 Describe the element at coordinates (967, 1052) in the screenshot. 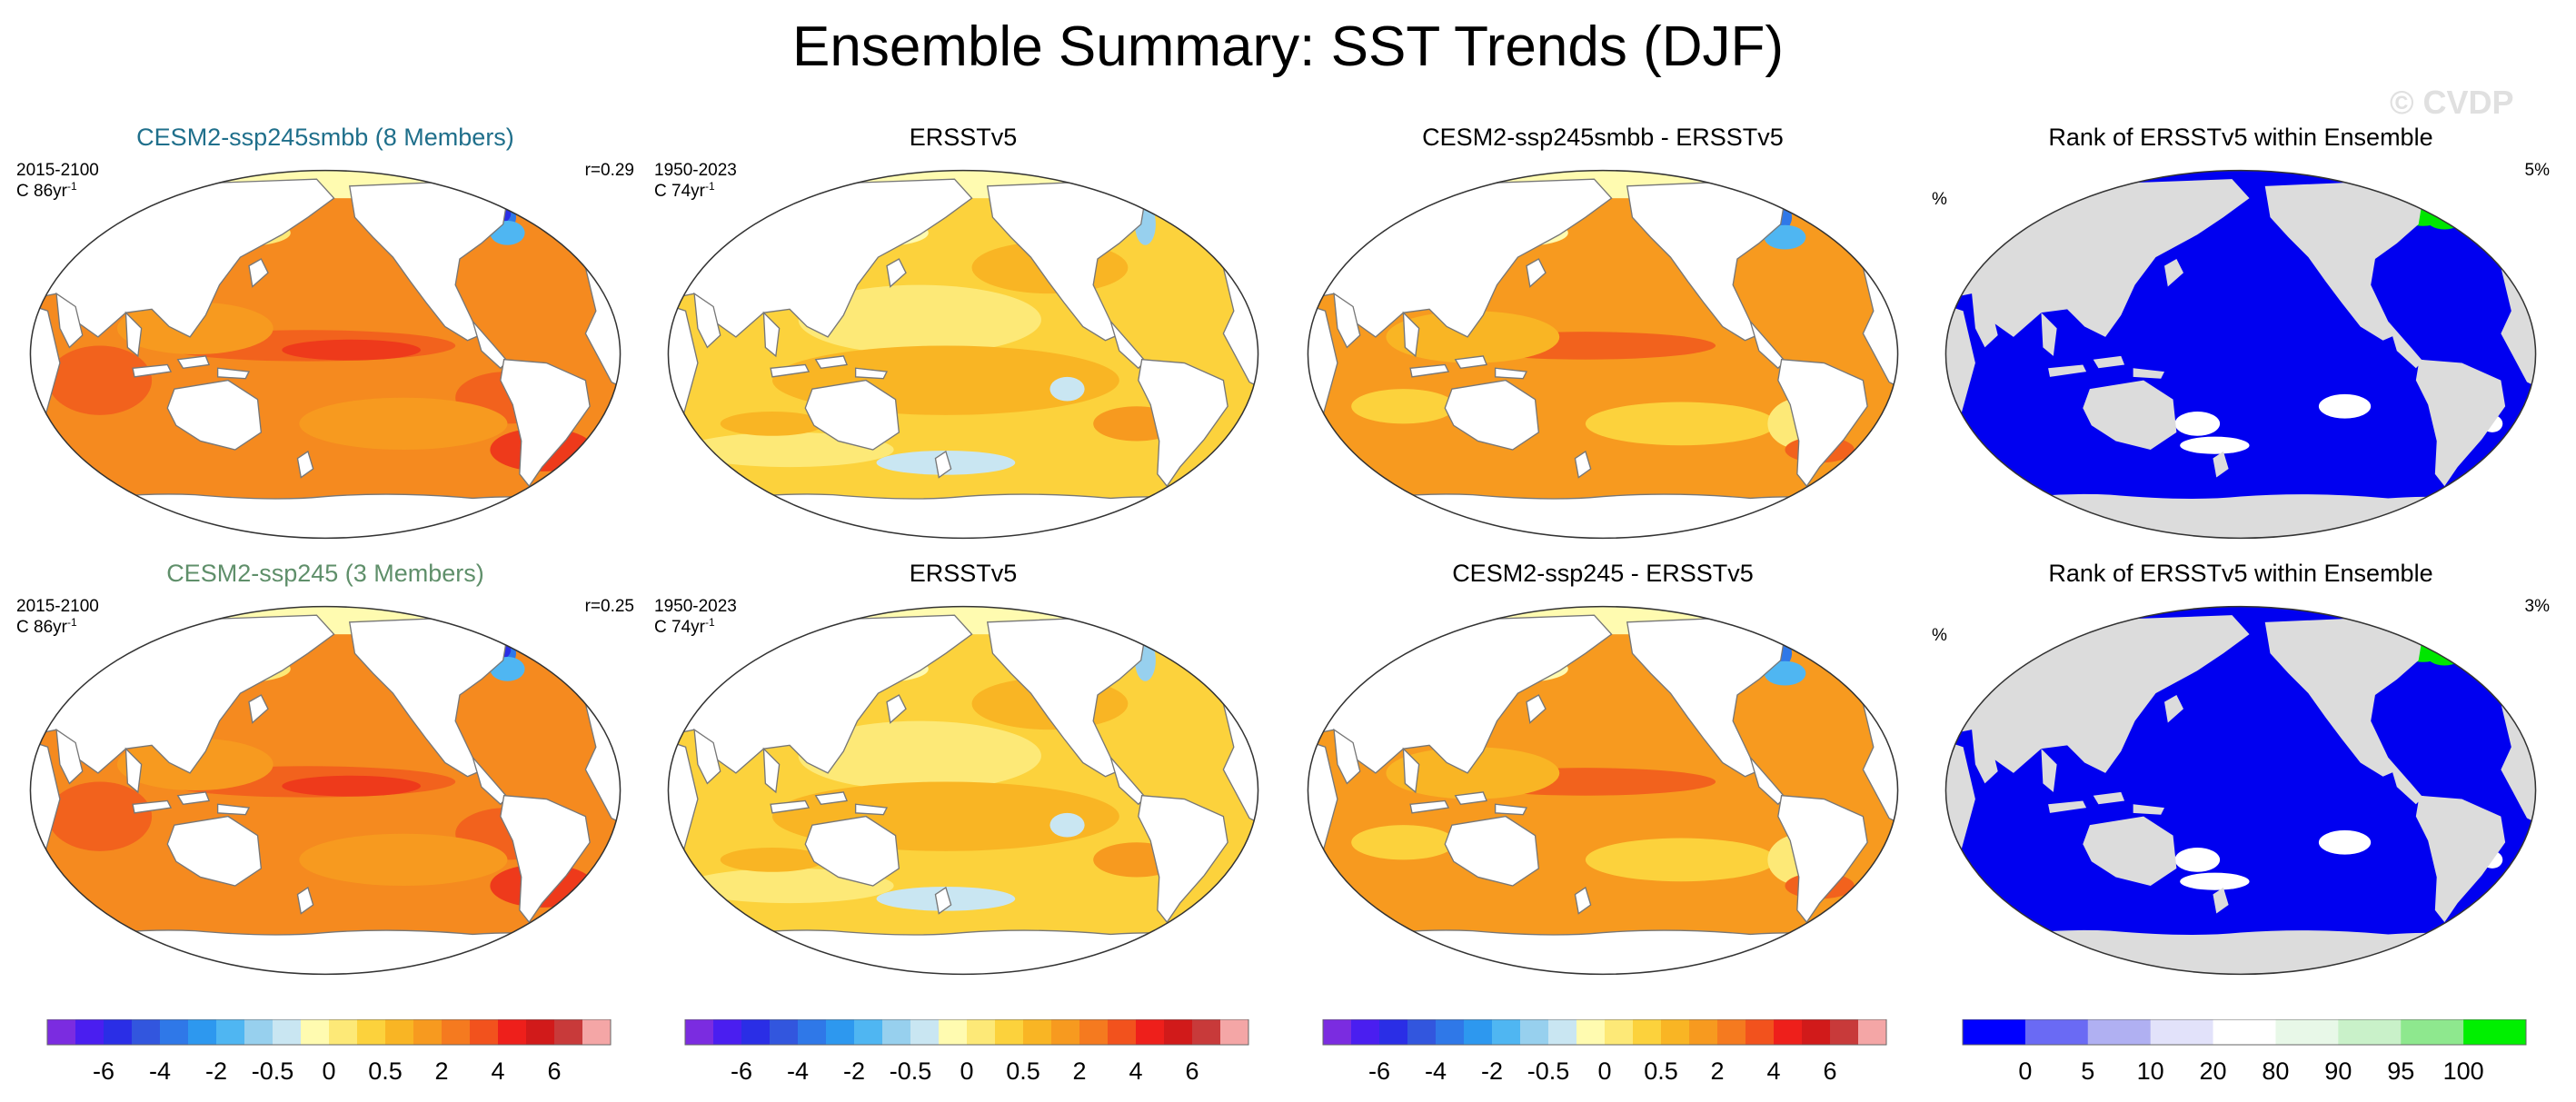

I see `trend-colorbar-2: -6 -4 -2 -0.5 0 0.5 2 4 6` at that location.